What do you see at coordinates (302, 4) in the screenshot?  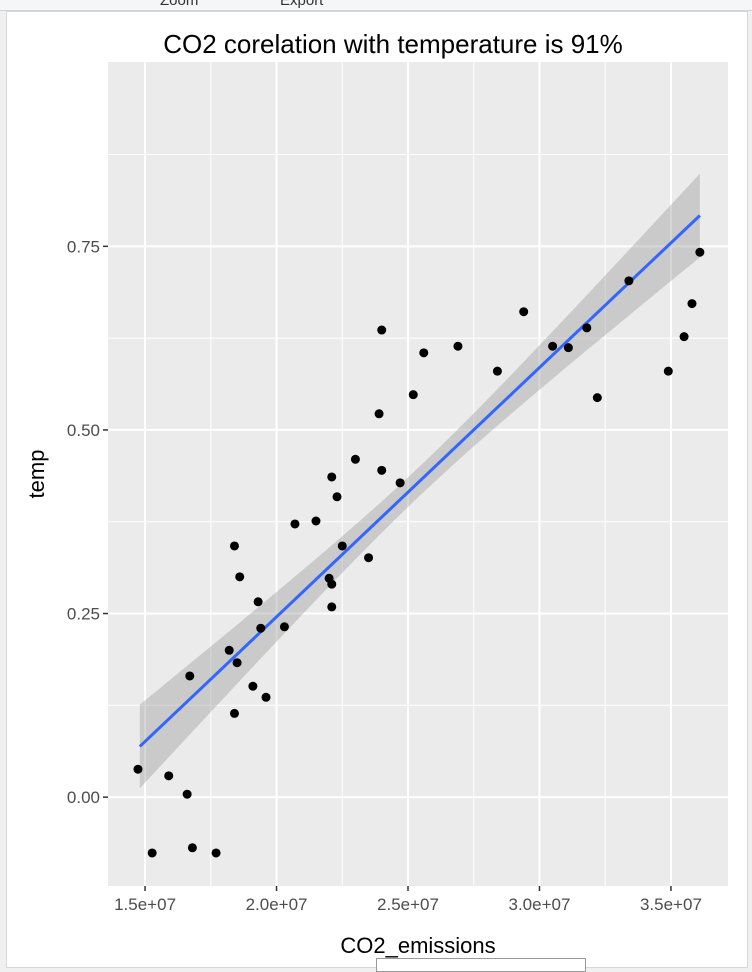 I see `export-button: Export` at bounding box center [302, 4].